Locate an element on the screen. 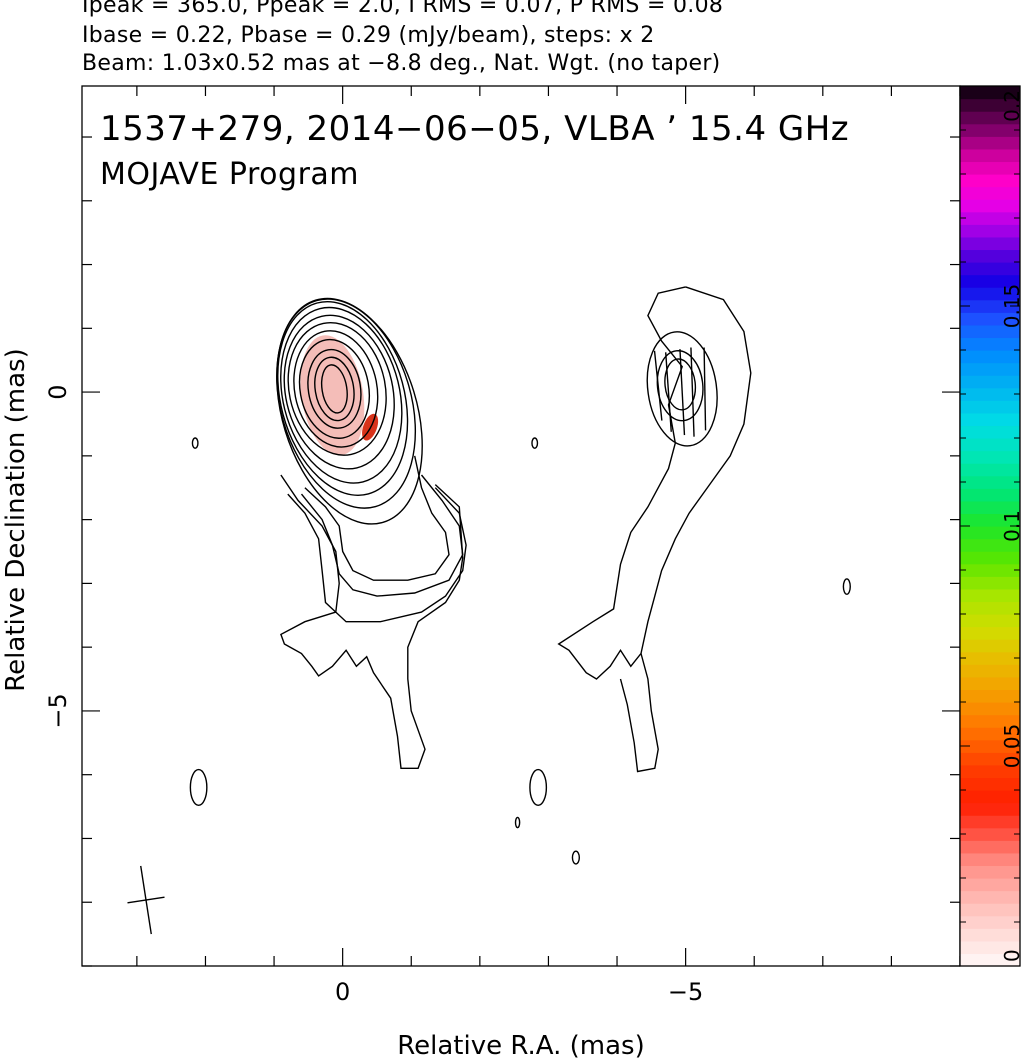  colorbar-tick-label-0: 0 is located at coordinates (1011, 955).